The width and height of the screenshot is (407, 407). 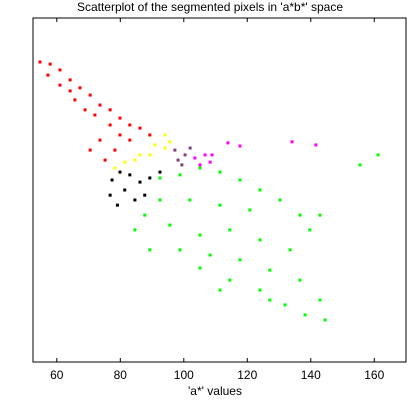 I want to click on x-tick-label: 100, so click(x=184, y=375).